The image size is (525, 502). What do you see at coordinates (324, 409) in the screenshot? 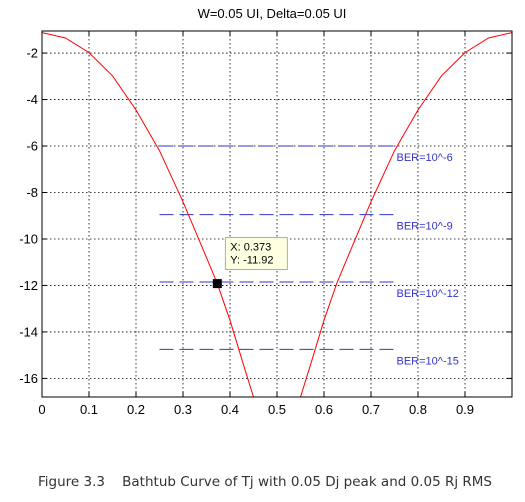
I see `x-tick-label: 0.6` at bounding box center [324, 409].